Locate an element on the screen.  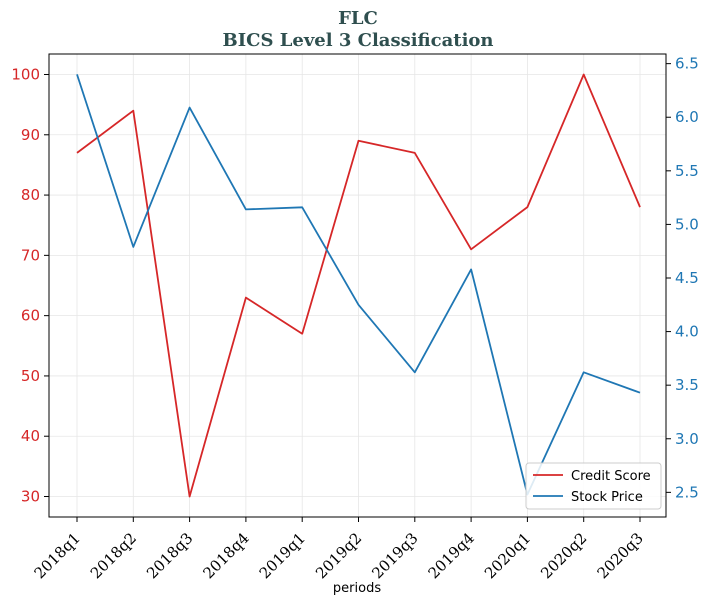
right-y-tick-label: 2.5 is located at coordinates (687, 492).